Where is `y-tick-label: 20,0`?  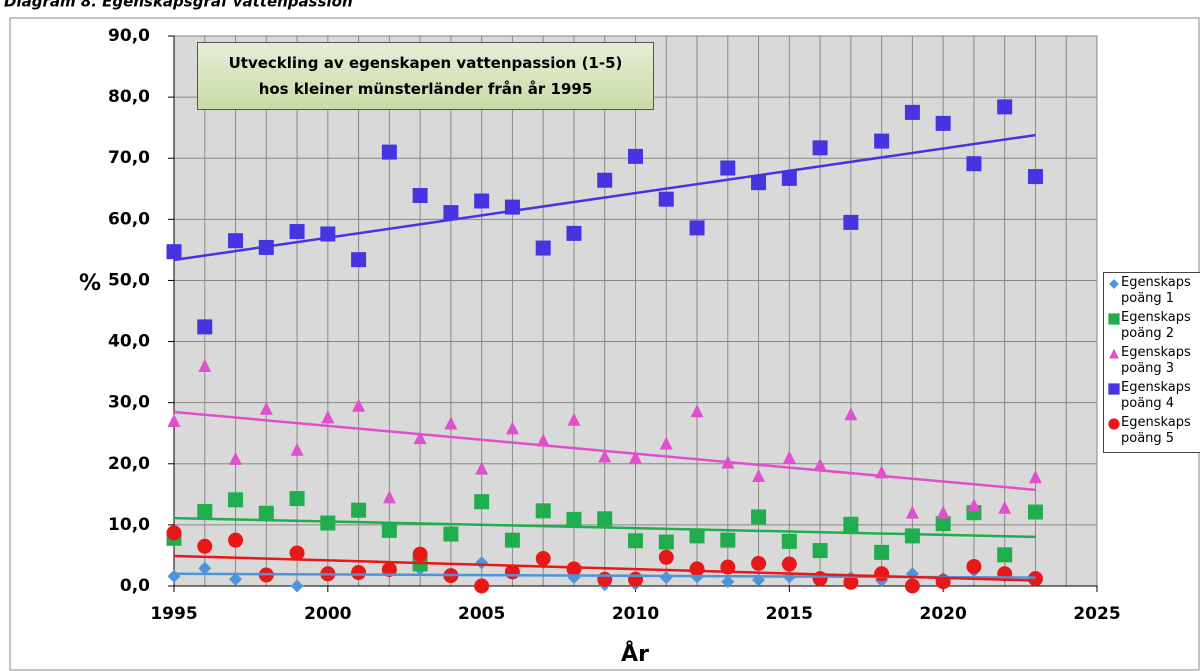
y-tick-label: 20,0 is located at coordinates (129, 464).